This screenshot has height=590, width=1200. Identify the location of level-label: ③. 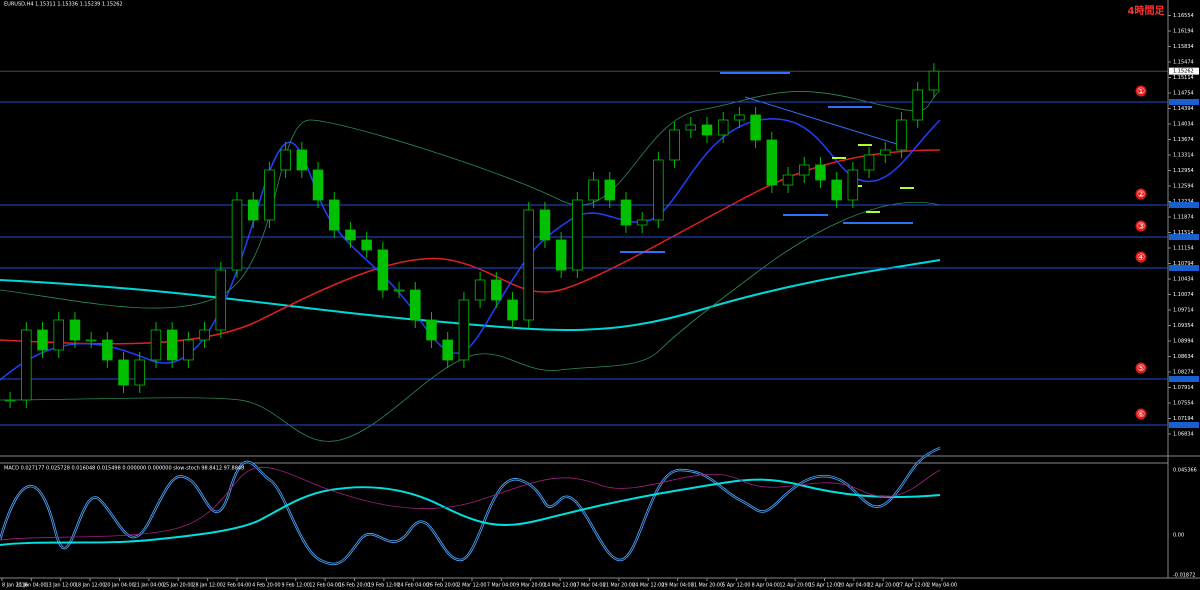
(1141, 227).